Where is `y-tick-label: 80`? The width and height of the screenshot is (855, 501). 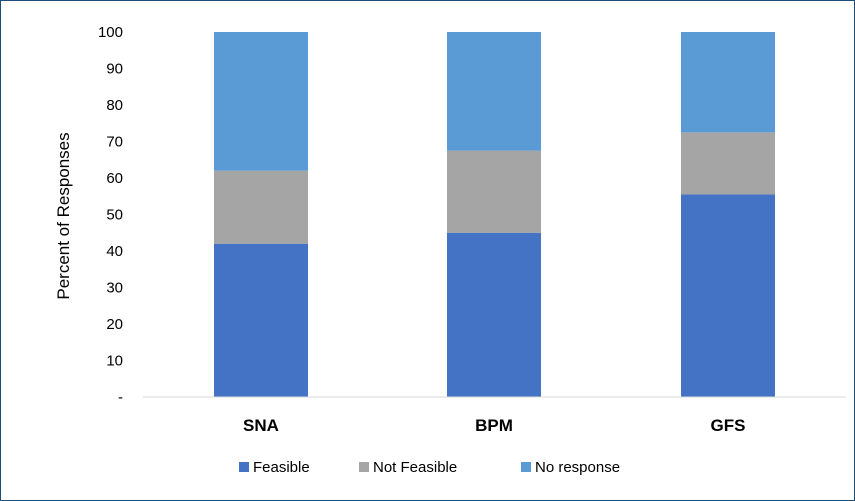
y-tick-label: 80 is located at coordinates (114, 105).